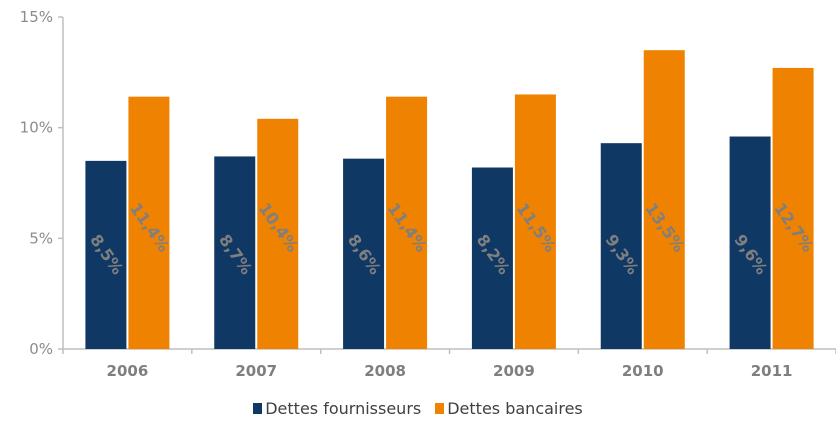  What do you see at coordinates (256, 371) in the screenshot?
I see `x-category-label: 2007` at bounding box center [256, 371].